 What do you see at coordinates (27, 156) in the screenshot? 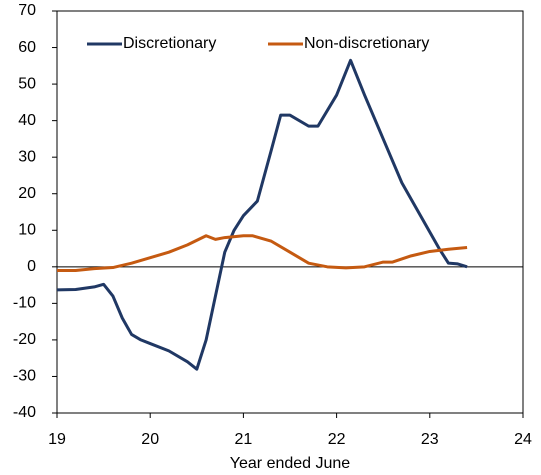
I see `y-tick-label: 30` at bounding box center [27, 156].